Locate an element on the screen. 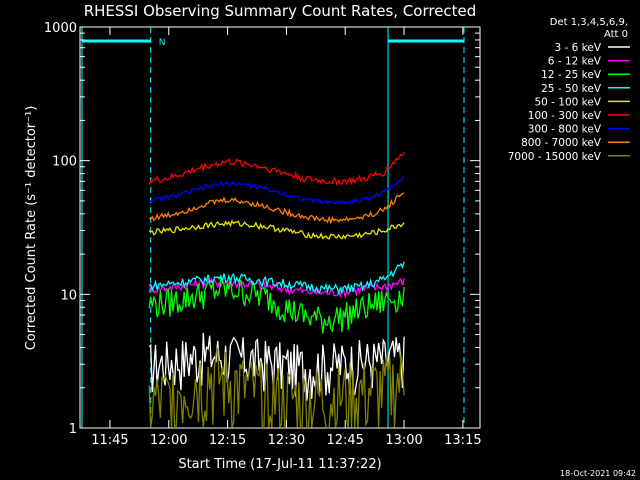 This screenshot has width=640, height=480. x-tick-label: 11:45 is located at coordinates (109, 440).